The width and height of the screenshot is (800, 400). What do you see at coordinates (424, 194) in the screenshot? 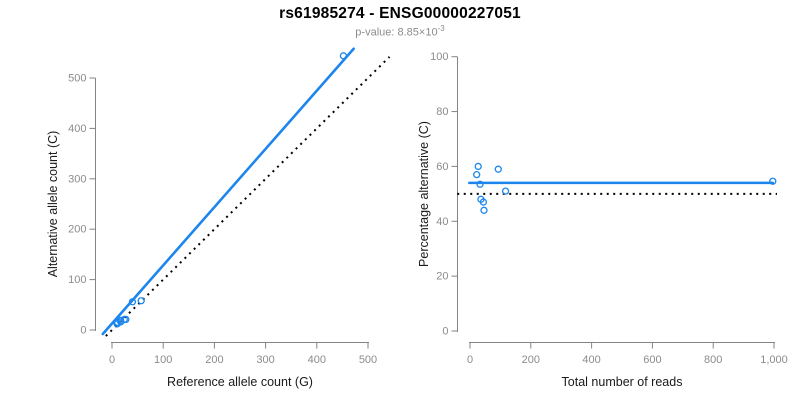
I see `y-axis-title: Percentage alternative (C)` at bounding box center [424, 194].